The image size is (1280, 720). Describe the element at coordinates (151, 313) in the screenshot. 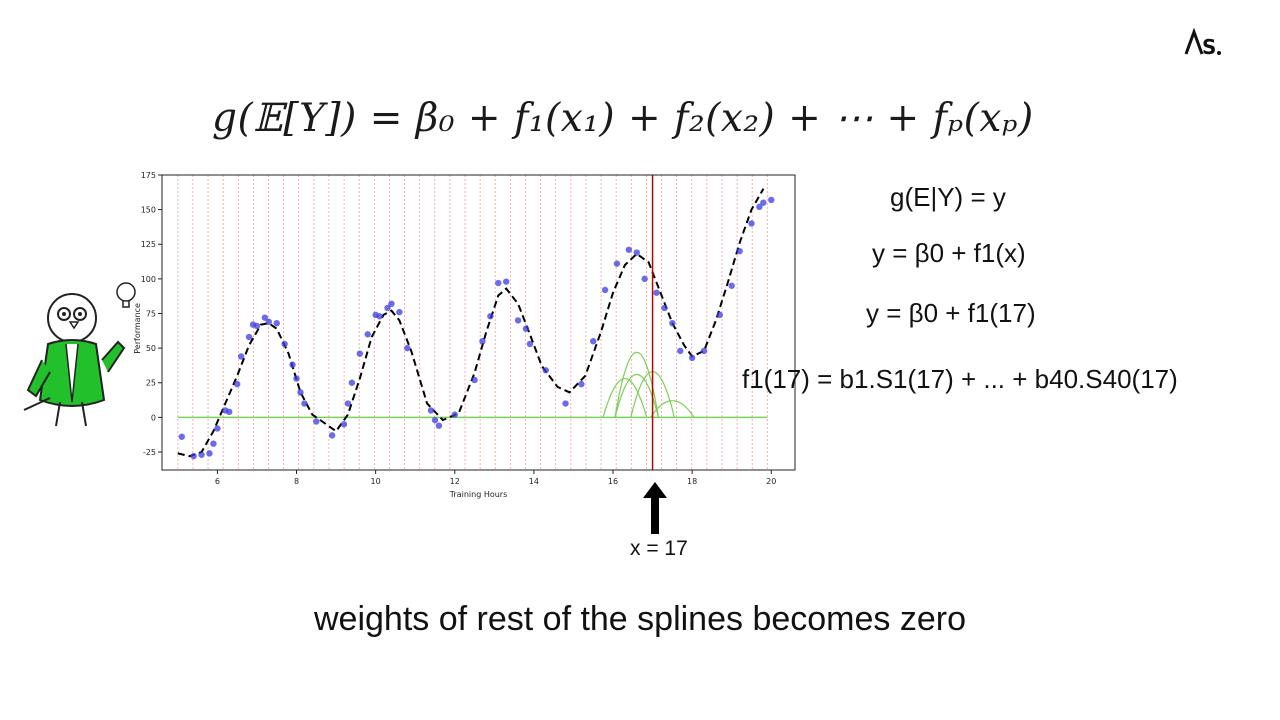

I see `y-tick-label: 75` at that location.